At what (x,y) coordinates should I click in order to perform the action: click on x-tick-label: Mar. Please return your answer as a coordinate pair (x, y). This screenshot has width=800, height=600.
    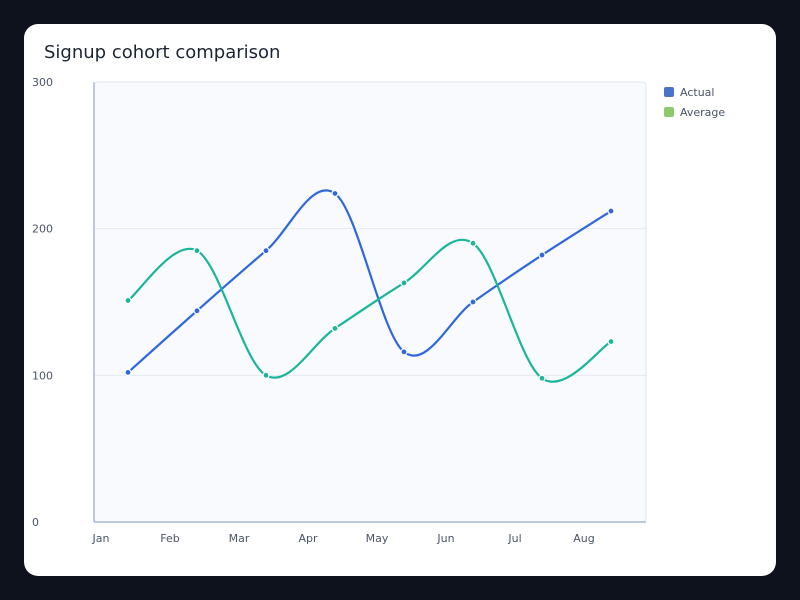
    Looking at the image, I should click on (239, 538).